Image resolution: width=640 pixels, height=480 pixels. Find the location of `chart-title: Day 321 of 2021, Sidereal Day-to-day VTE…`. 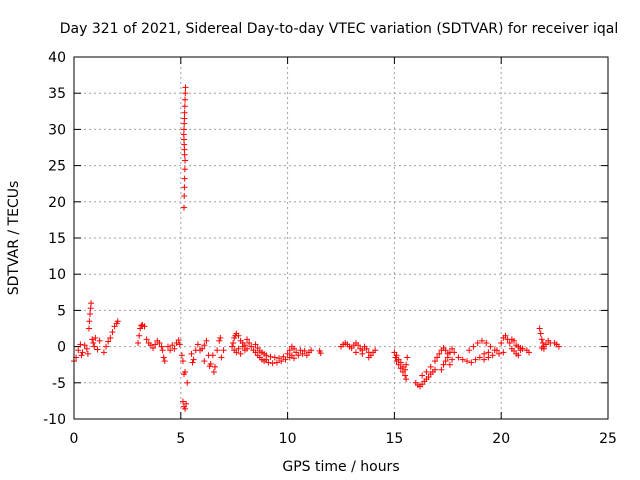

chart-title: Day 321 of 2021, Sidereal Day-to-day VTE… is located at coordinates (339, 29).